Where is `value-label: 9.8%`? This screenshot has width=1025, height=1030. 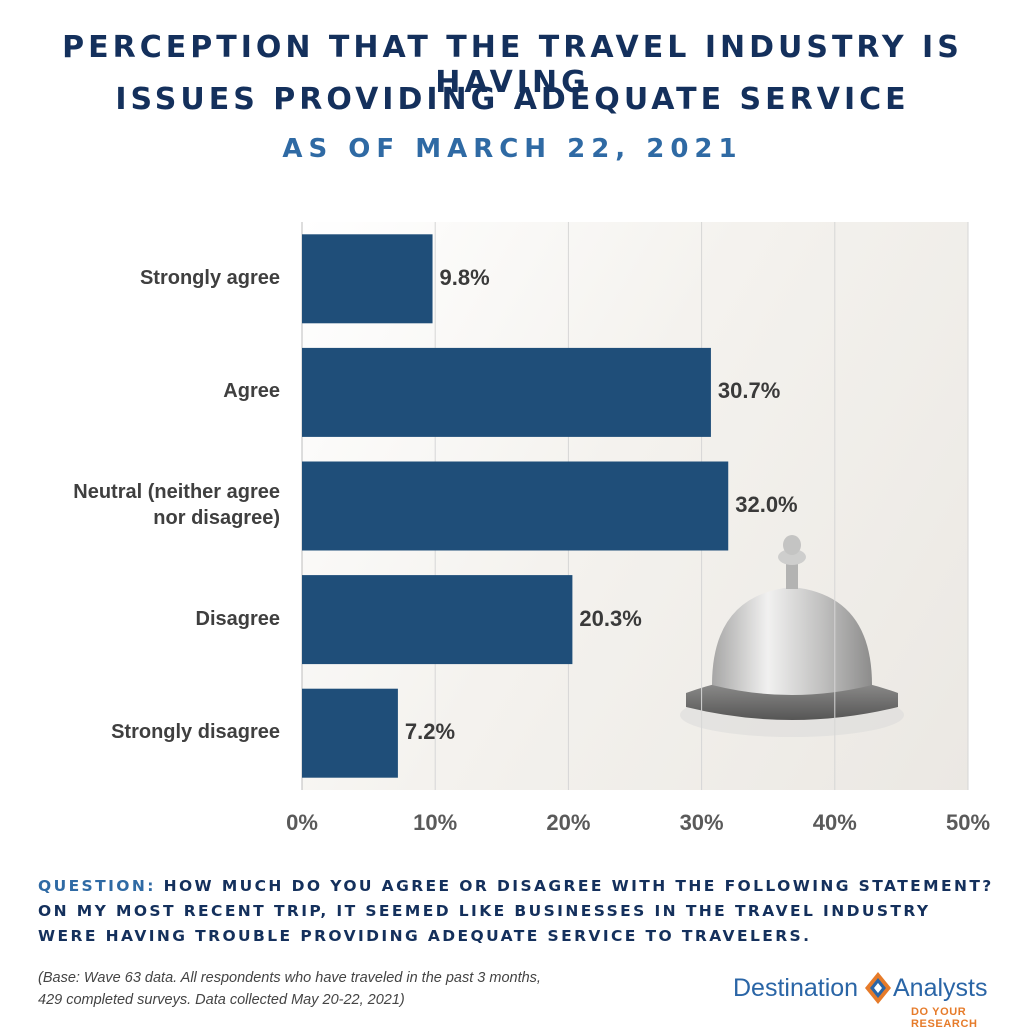 value-label: 9.8% is located at coordinates (464, 277).